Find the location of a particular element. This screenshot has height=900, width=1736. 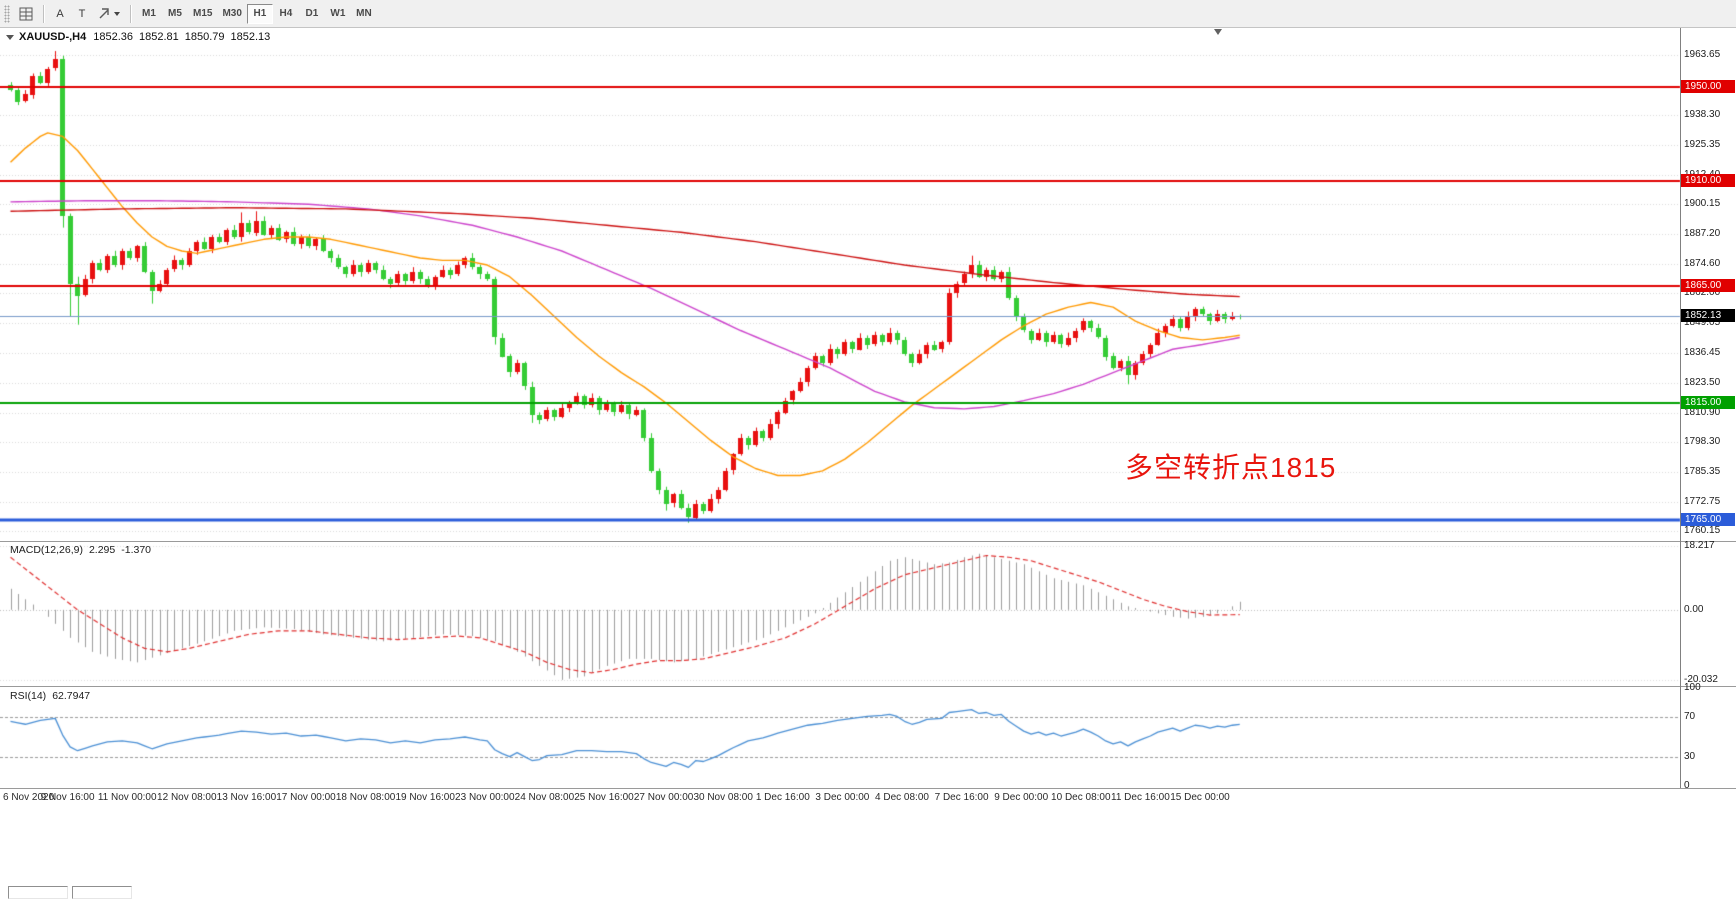

timeframe-button-h1: H1 is located at coordinates (259, 13).